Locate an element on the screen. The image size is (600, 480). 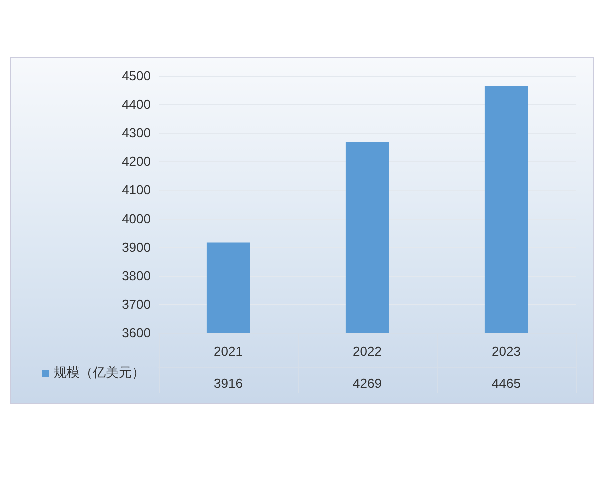
data-label: 3916 is located at coordinates (228, 383).